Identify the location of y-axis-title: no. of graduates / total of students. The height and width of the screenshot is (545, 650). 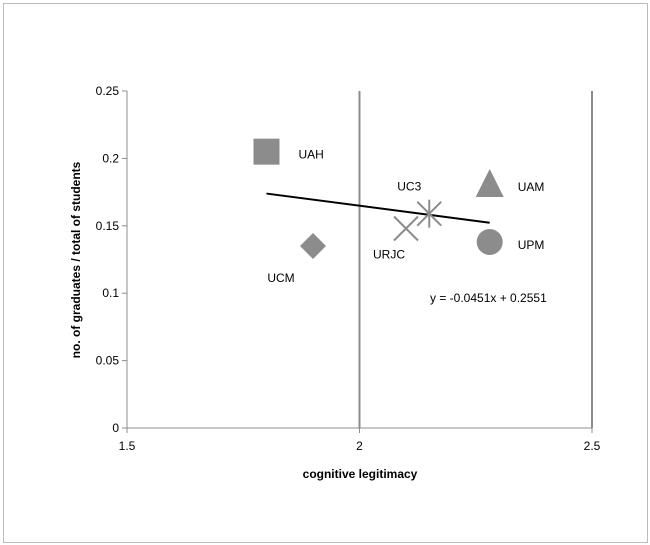
(76, 259).